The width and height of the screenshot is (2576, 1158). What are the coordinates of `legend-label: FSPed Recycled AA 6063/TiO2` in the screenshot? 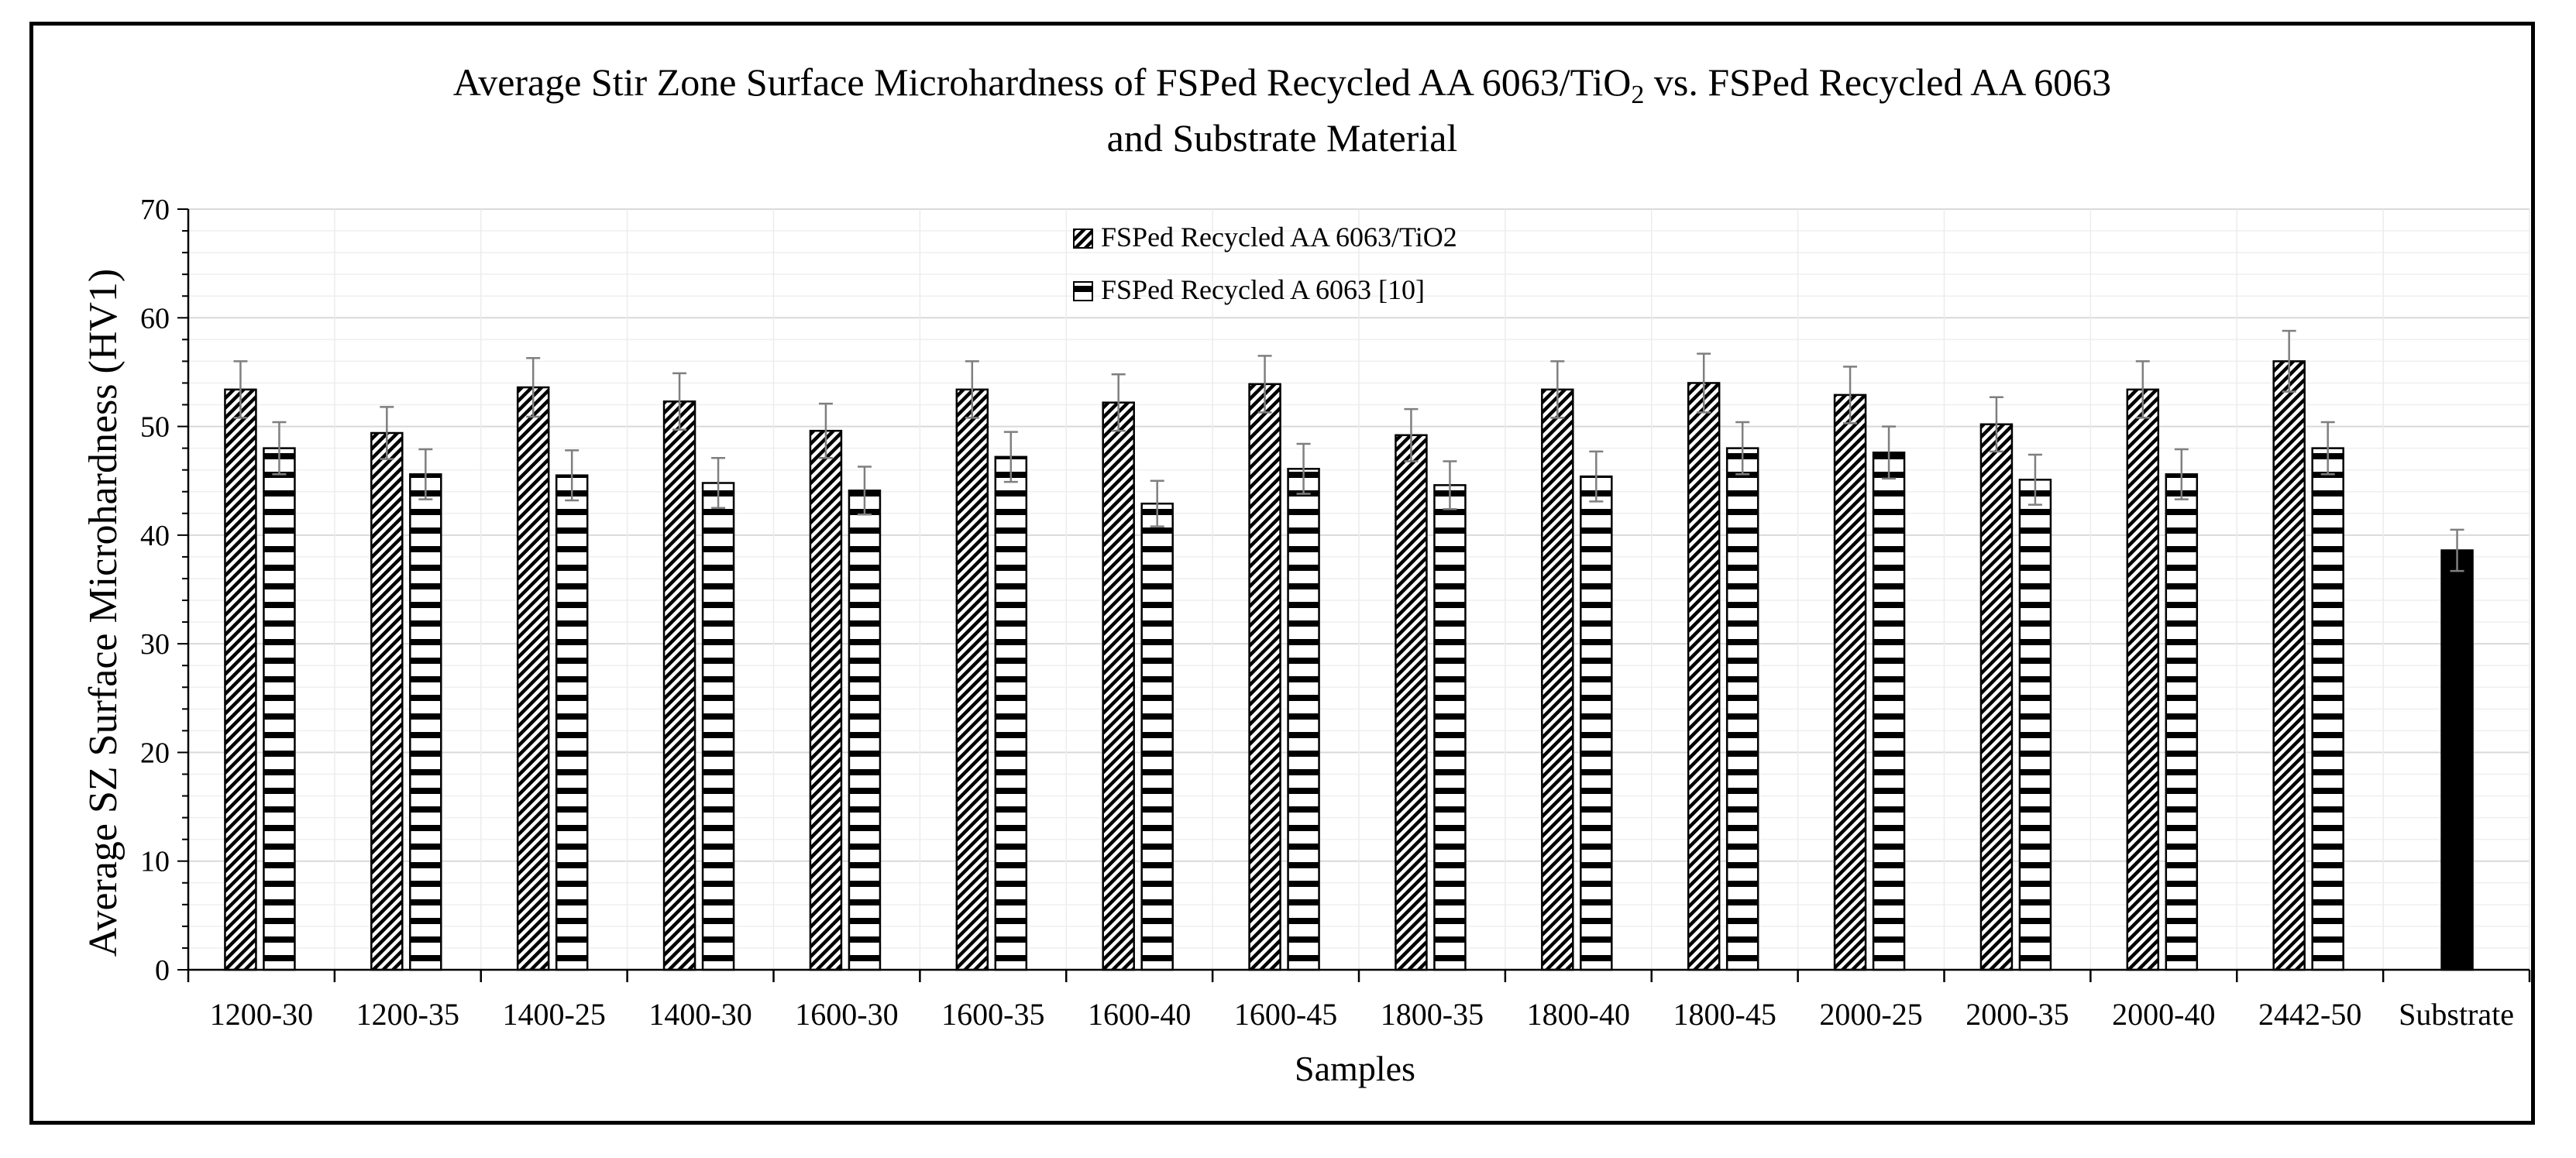 It's located at (1279, 237).